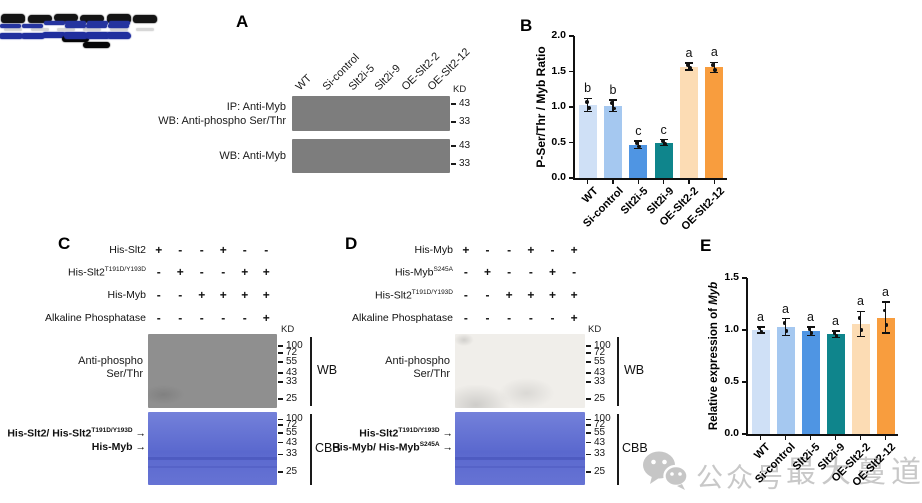 Image resolution: width=922 pixels, height=503 pixels. Describe the element at coordinates (431, 374) in the screenshot. I see `ser-thr-label: Ser/Thr` at that location.